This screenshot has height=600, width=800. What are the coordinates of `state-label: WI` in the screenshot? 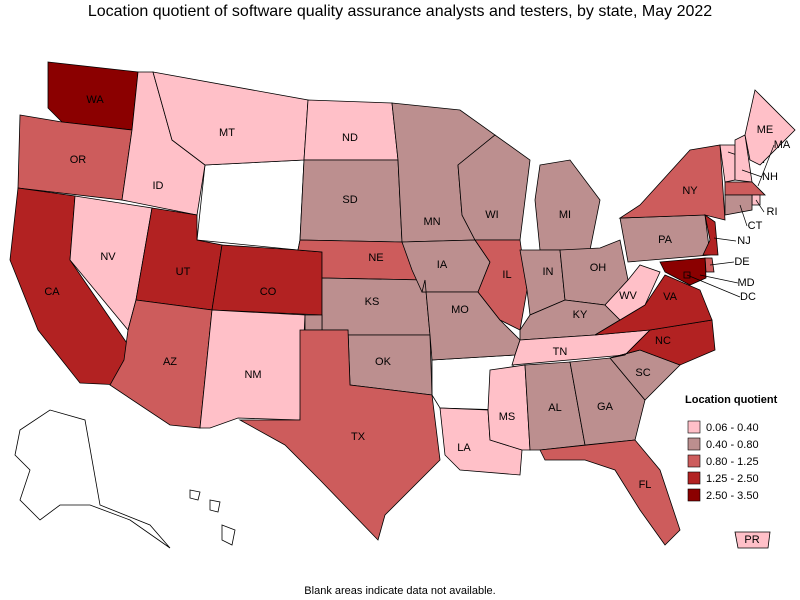 It's located at (491, 215).